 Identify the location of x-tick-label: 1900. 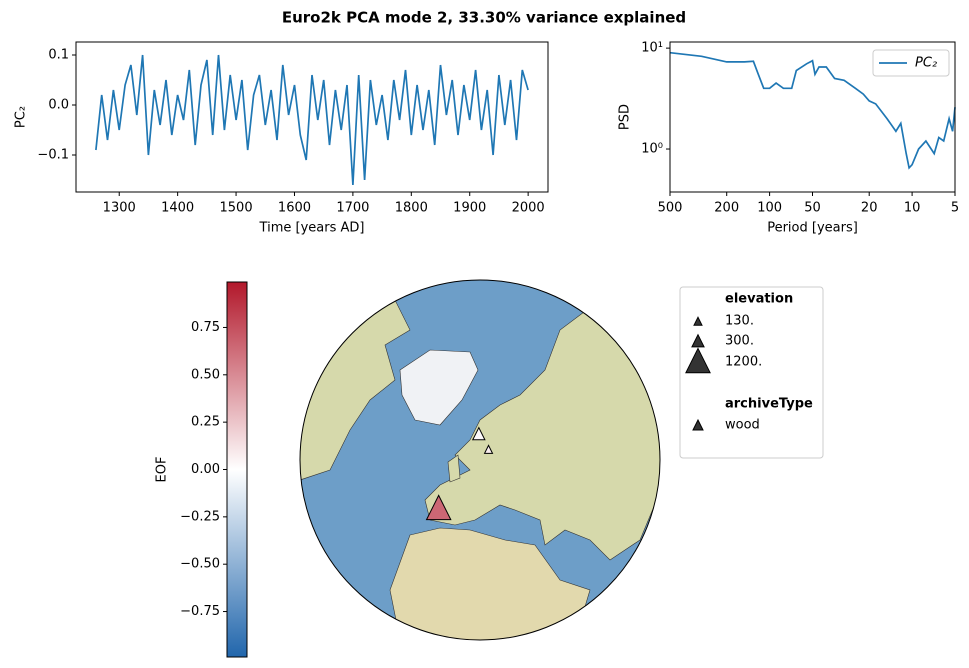
(469, 208).